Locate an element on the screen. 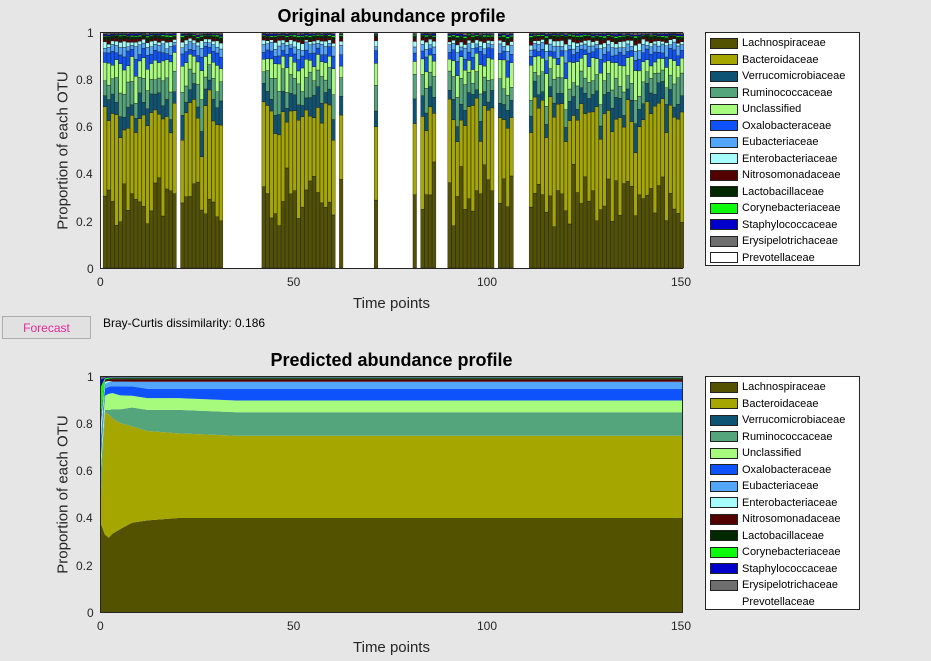  legend-item: Erysipelotrichaceae is located at coordinates (782, 585).